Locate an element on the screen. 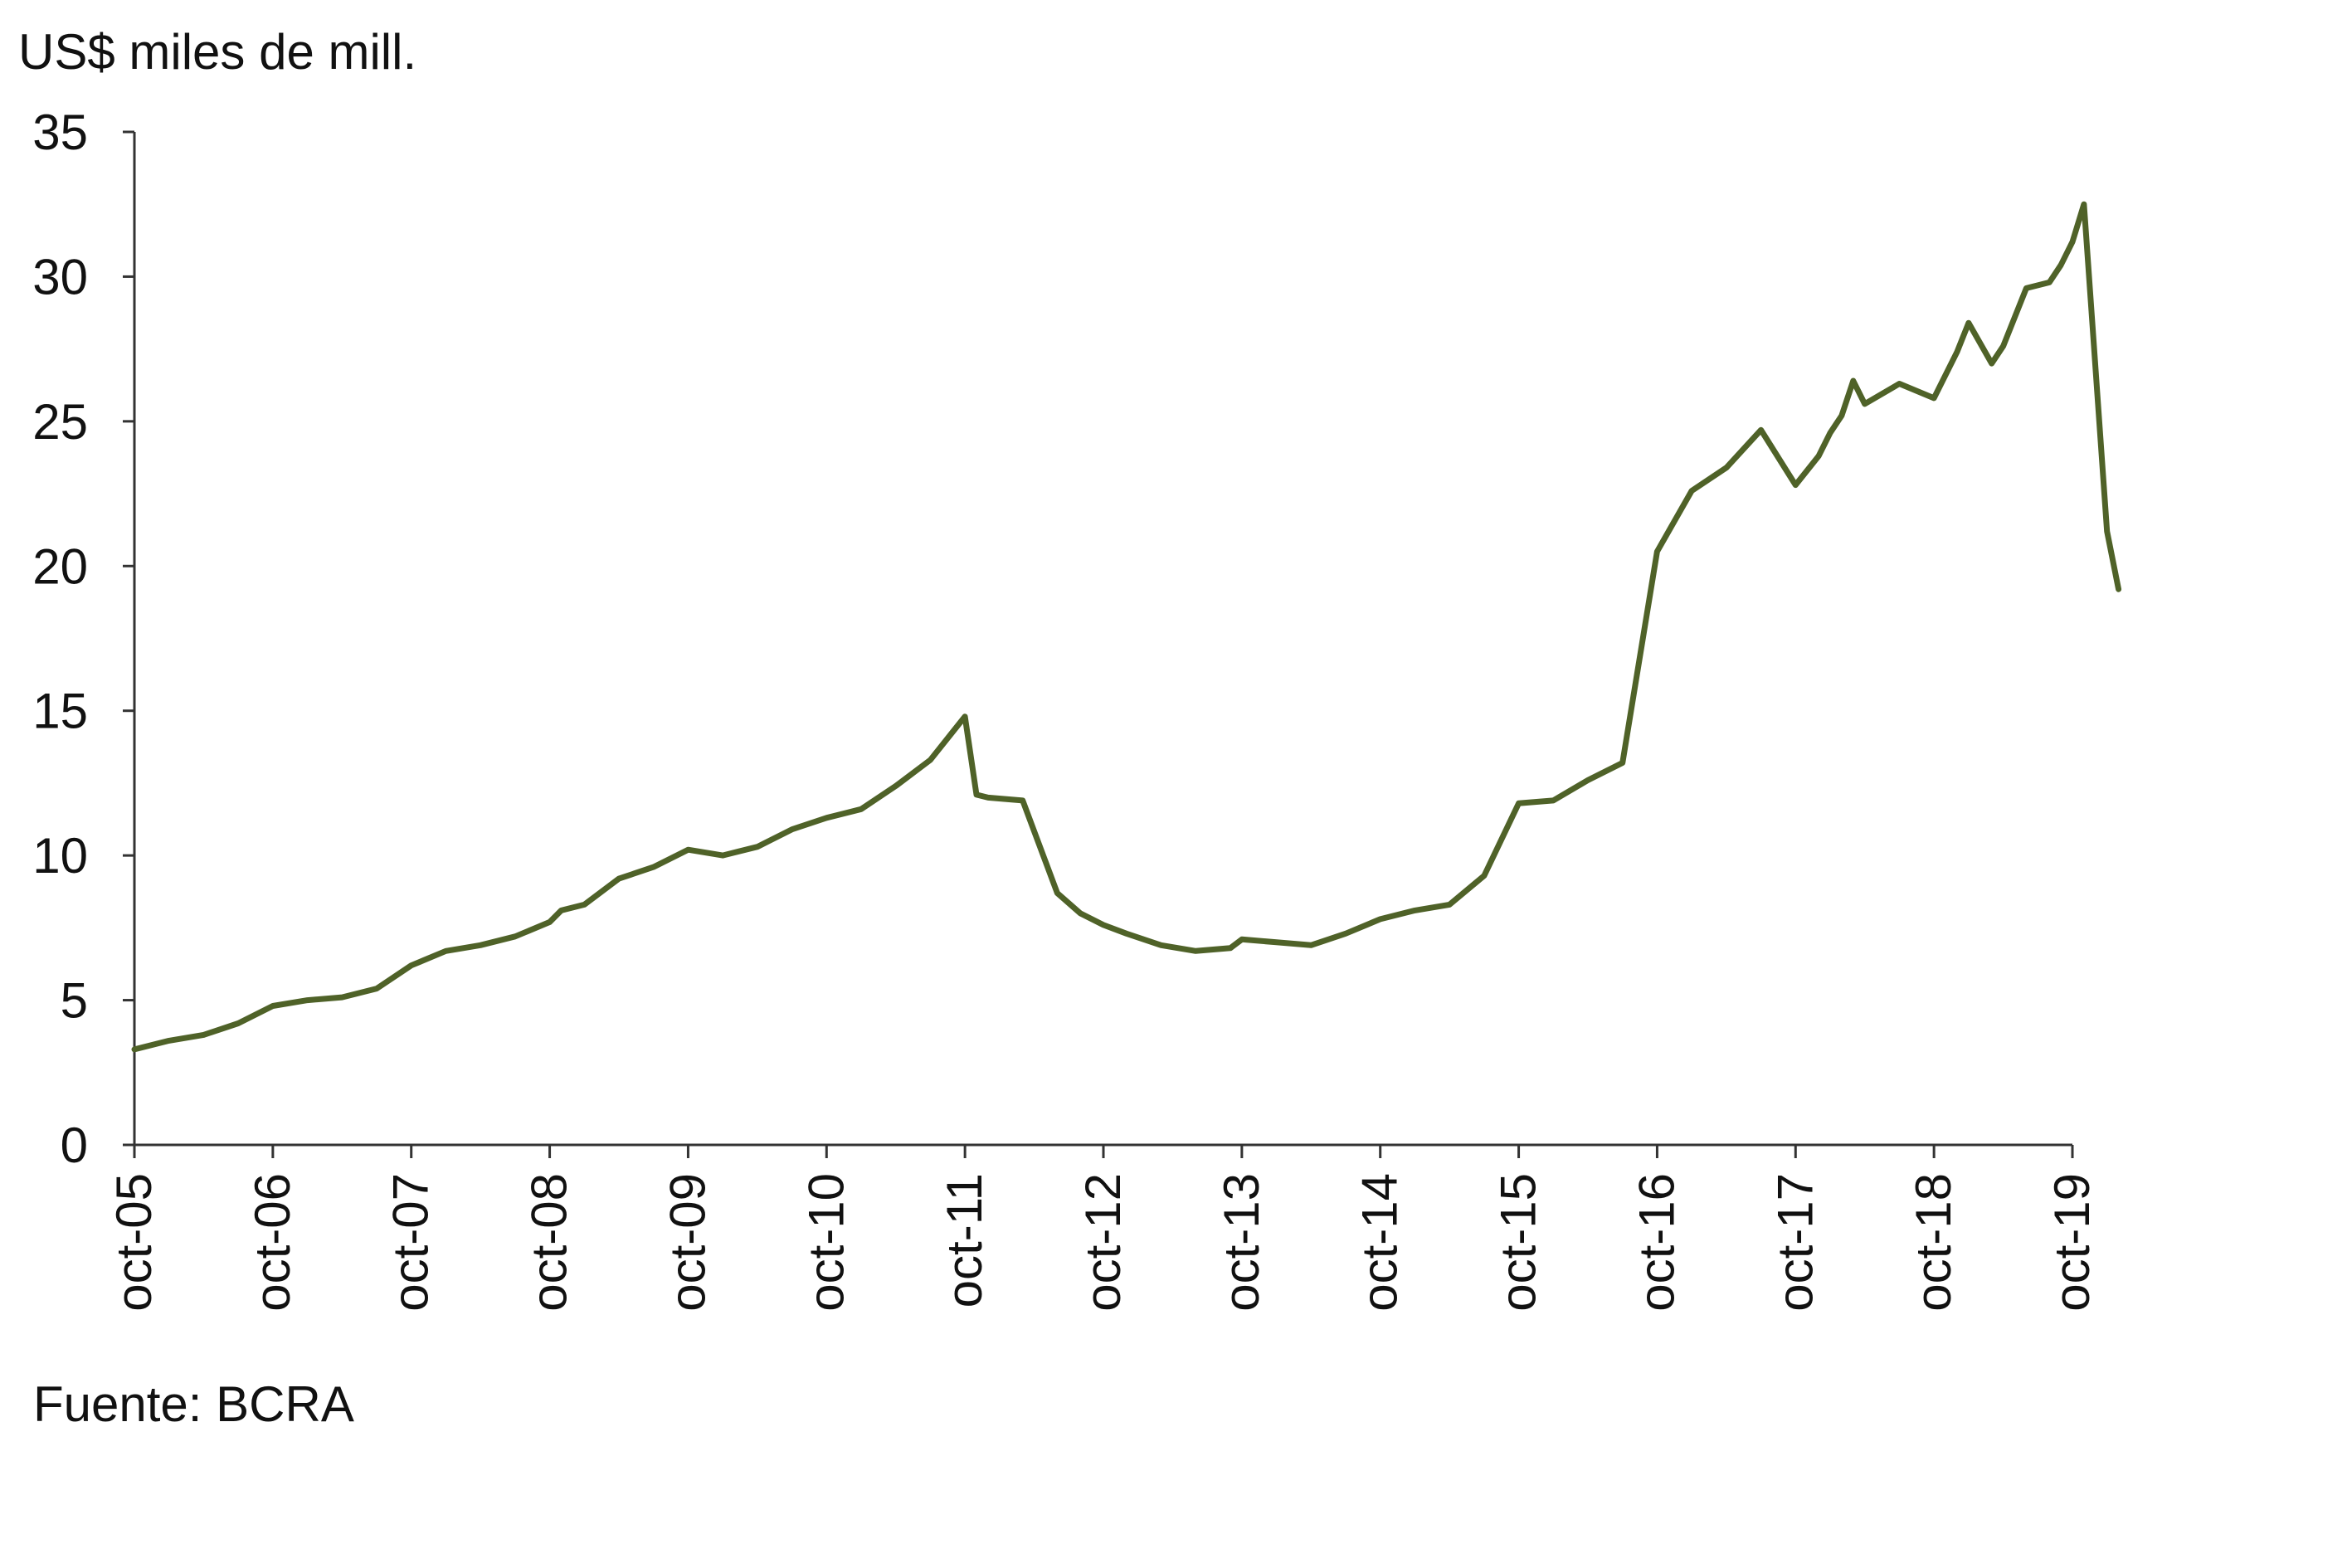  y-tick-label: 0 is located at coordinates (74, 1145).